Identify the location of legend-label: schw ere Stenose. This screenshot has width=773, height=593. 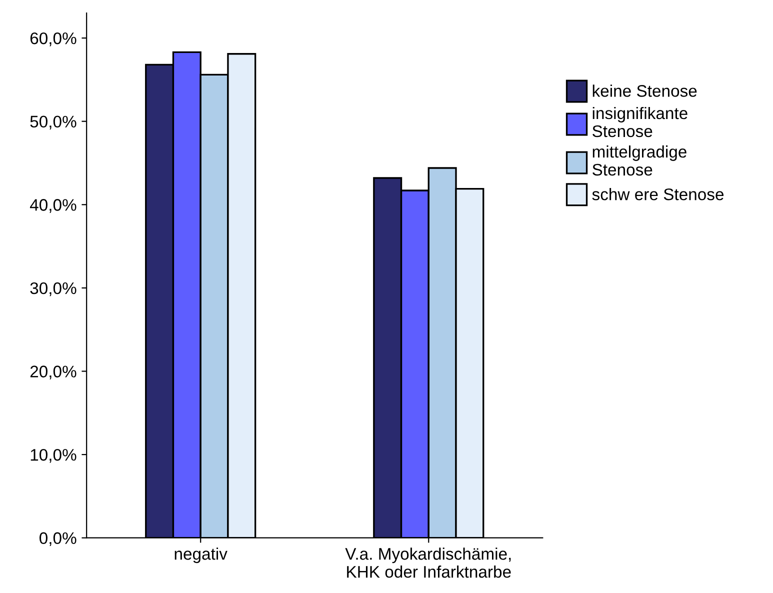
(658, 194).